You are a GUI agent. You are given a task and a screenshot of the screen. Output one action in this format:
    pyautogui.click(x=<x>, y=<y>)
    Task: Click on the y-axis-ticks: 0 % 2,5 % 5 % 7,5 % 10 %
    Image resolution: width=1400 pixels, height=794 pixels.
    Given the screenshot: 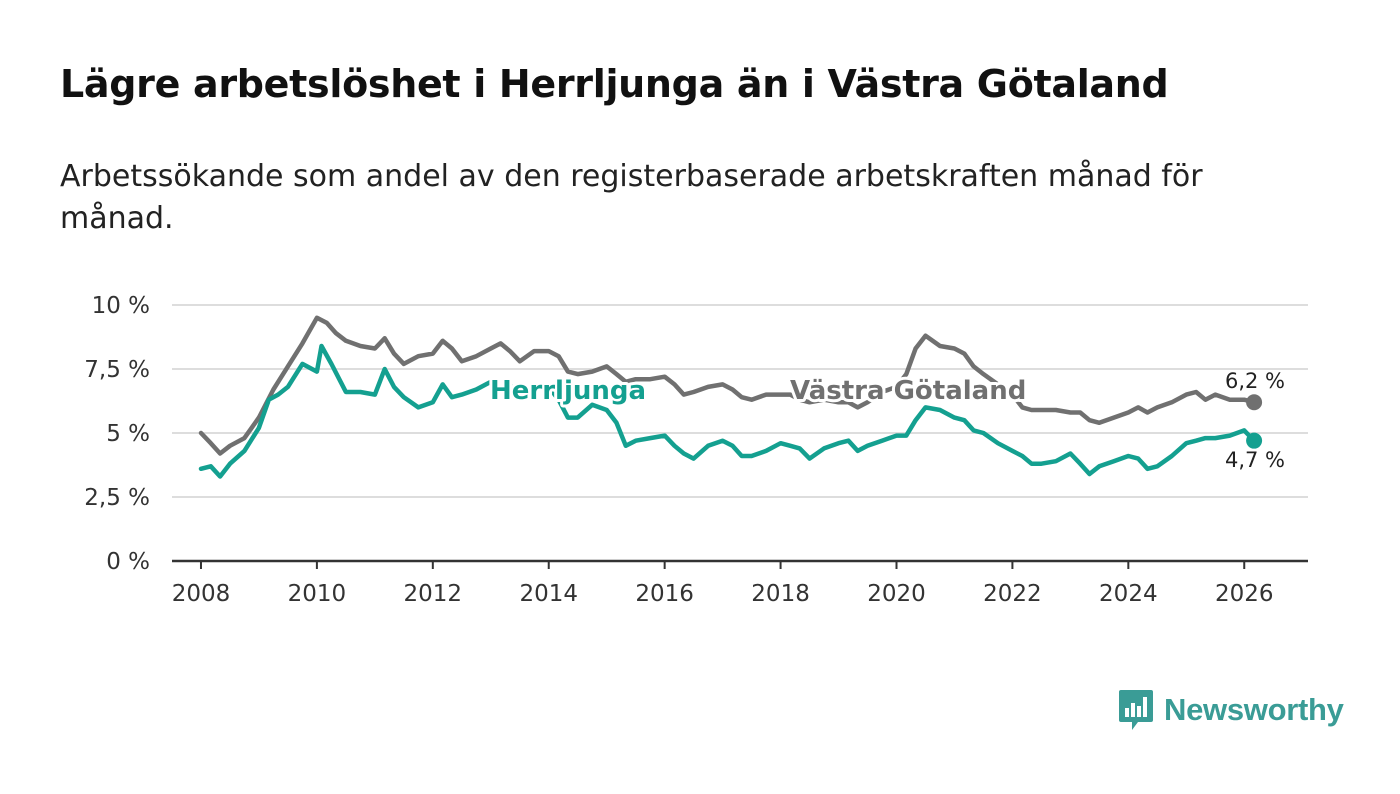 What is the action you would take?
    pyautogui.click(x=117, y=434)
    